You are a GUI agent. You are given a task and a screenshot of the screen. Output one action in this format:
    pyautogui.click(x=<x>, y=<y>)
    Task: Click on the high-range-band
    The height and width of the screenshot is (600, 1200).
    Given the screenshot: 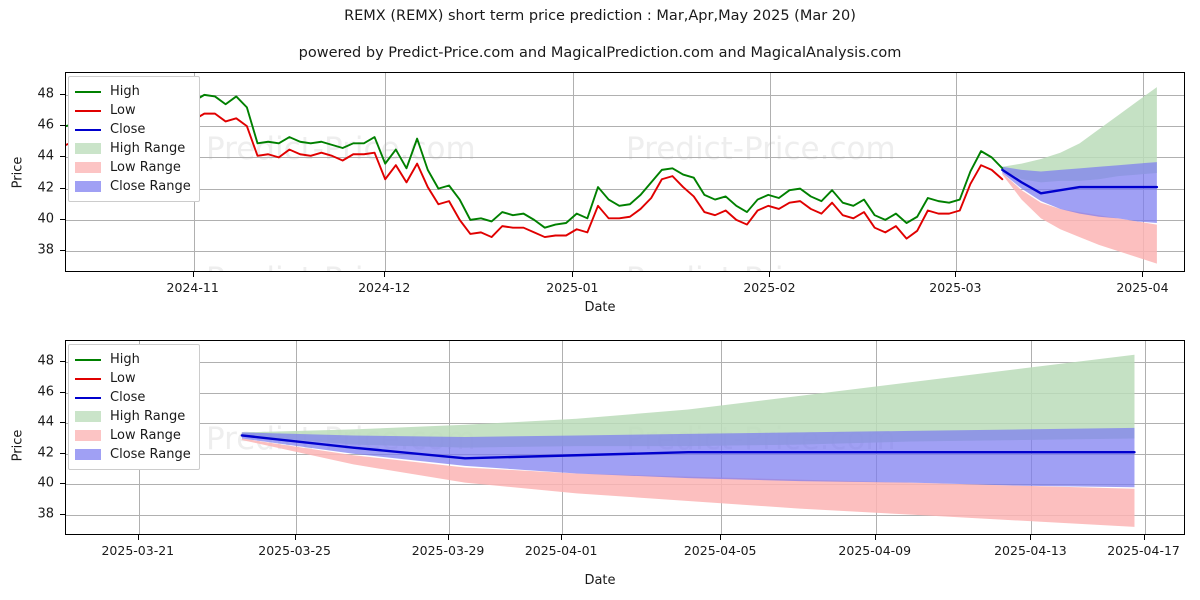 What is the action you would take?
    pyautogui.click(x=688, y=401)
    